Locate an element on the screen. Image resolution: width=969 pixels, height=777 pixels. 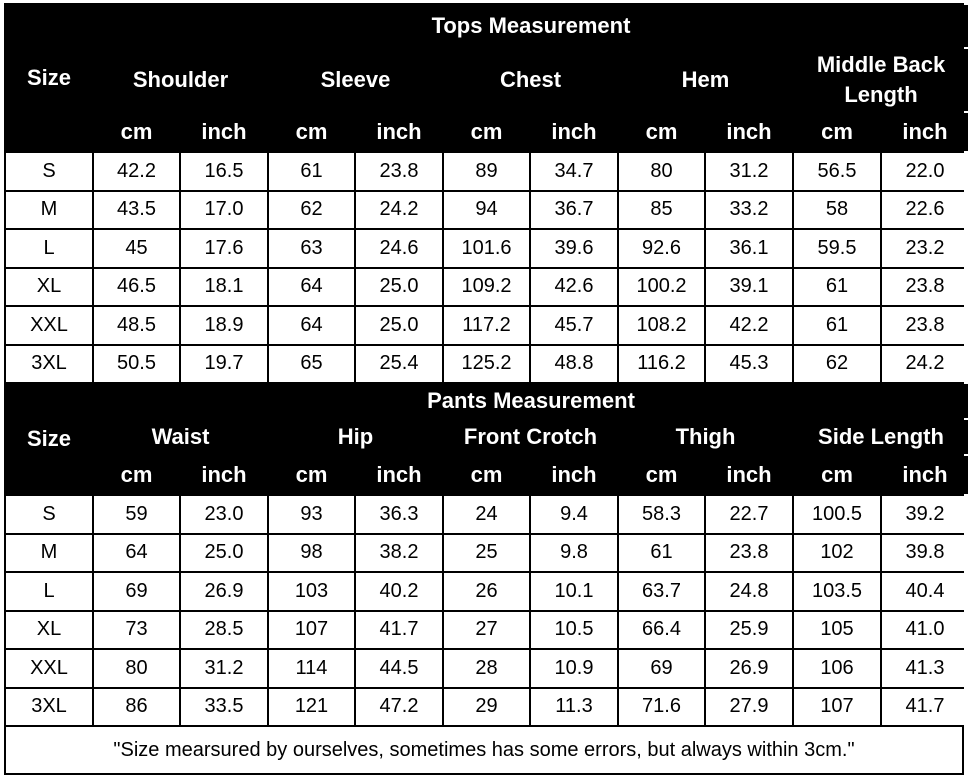
pants-value-cell: 64 is located at coordinates (136, 552).